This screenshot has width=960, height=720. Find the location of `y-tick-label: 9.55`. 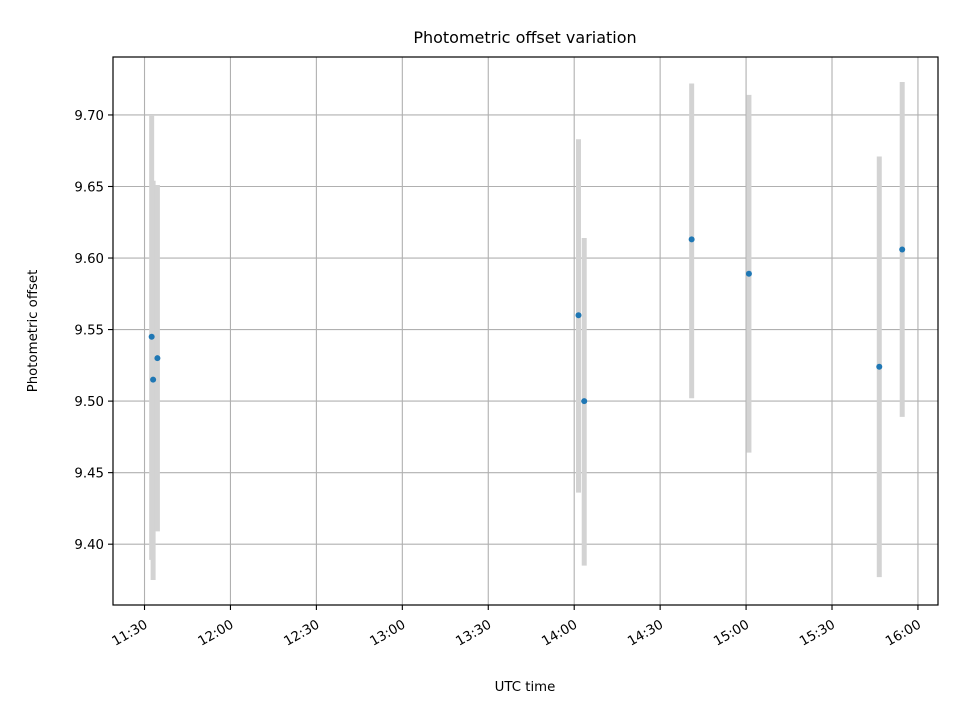

y-tick-label: 9.55 is located at coordinates (89, 331).